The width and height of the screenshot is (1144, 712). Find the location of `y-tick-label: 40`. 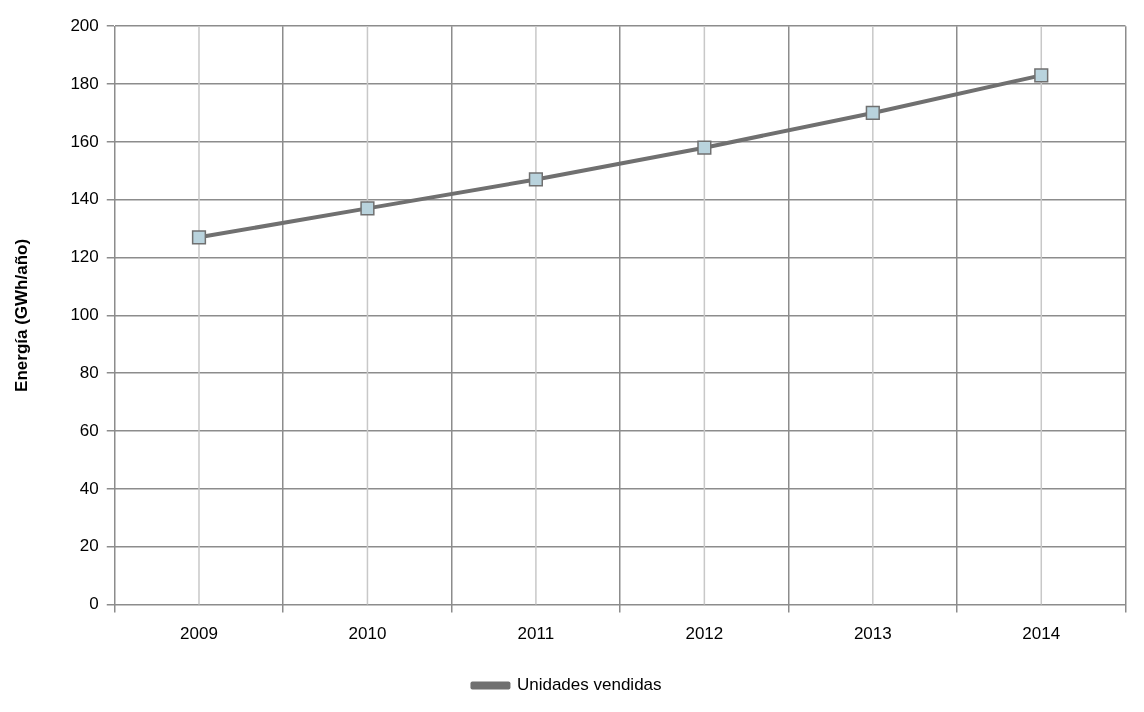

y-tick-label: 40 is located at coordinates (89, 488).